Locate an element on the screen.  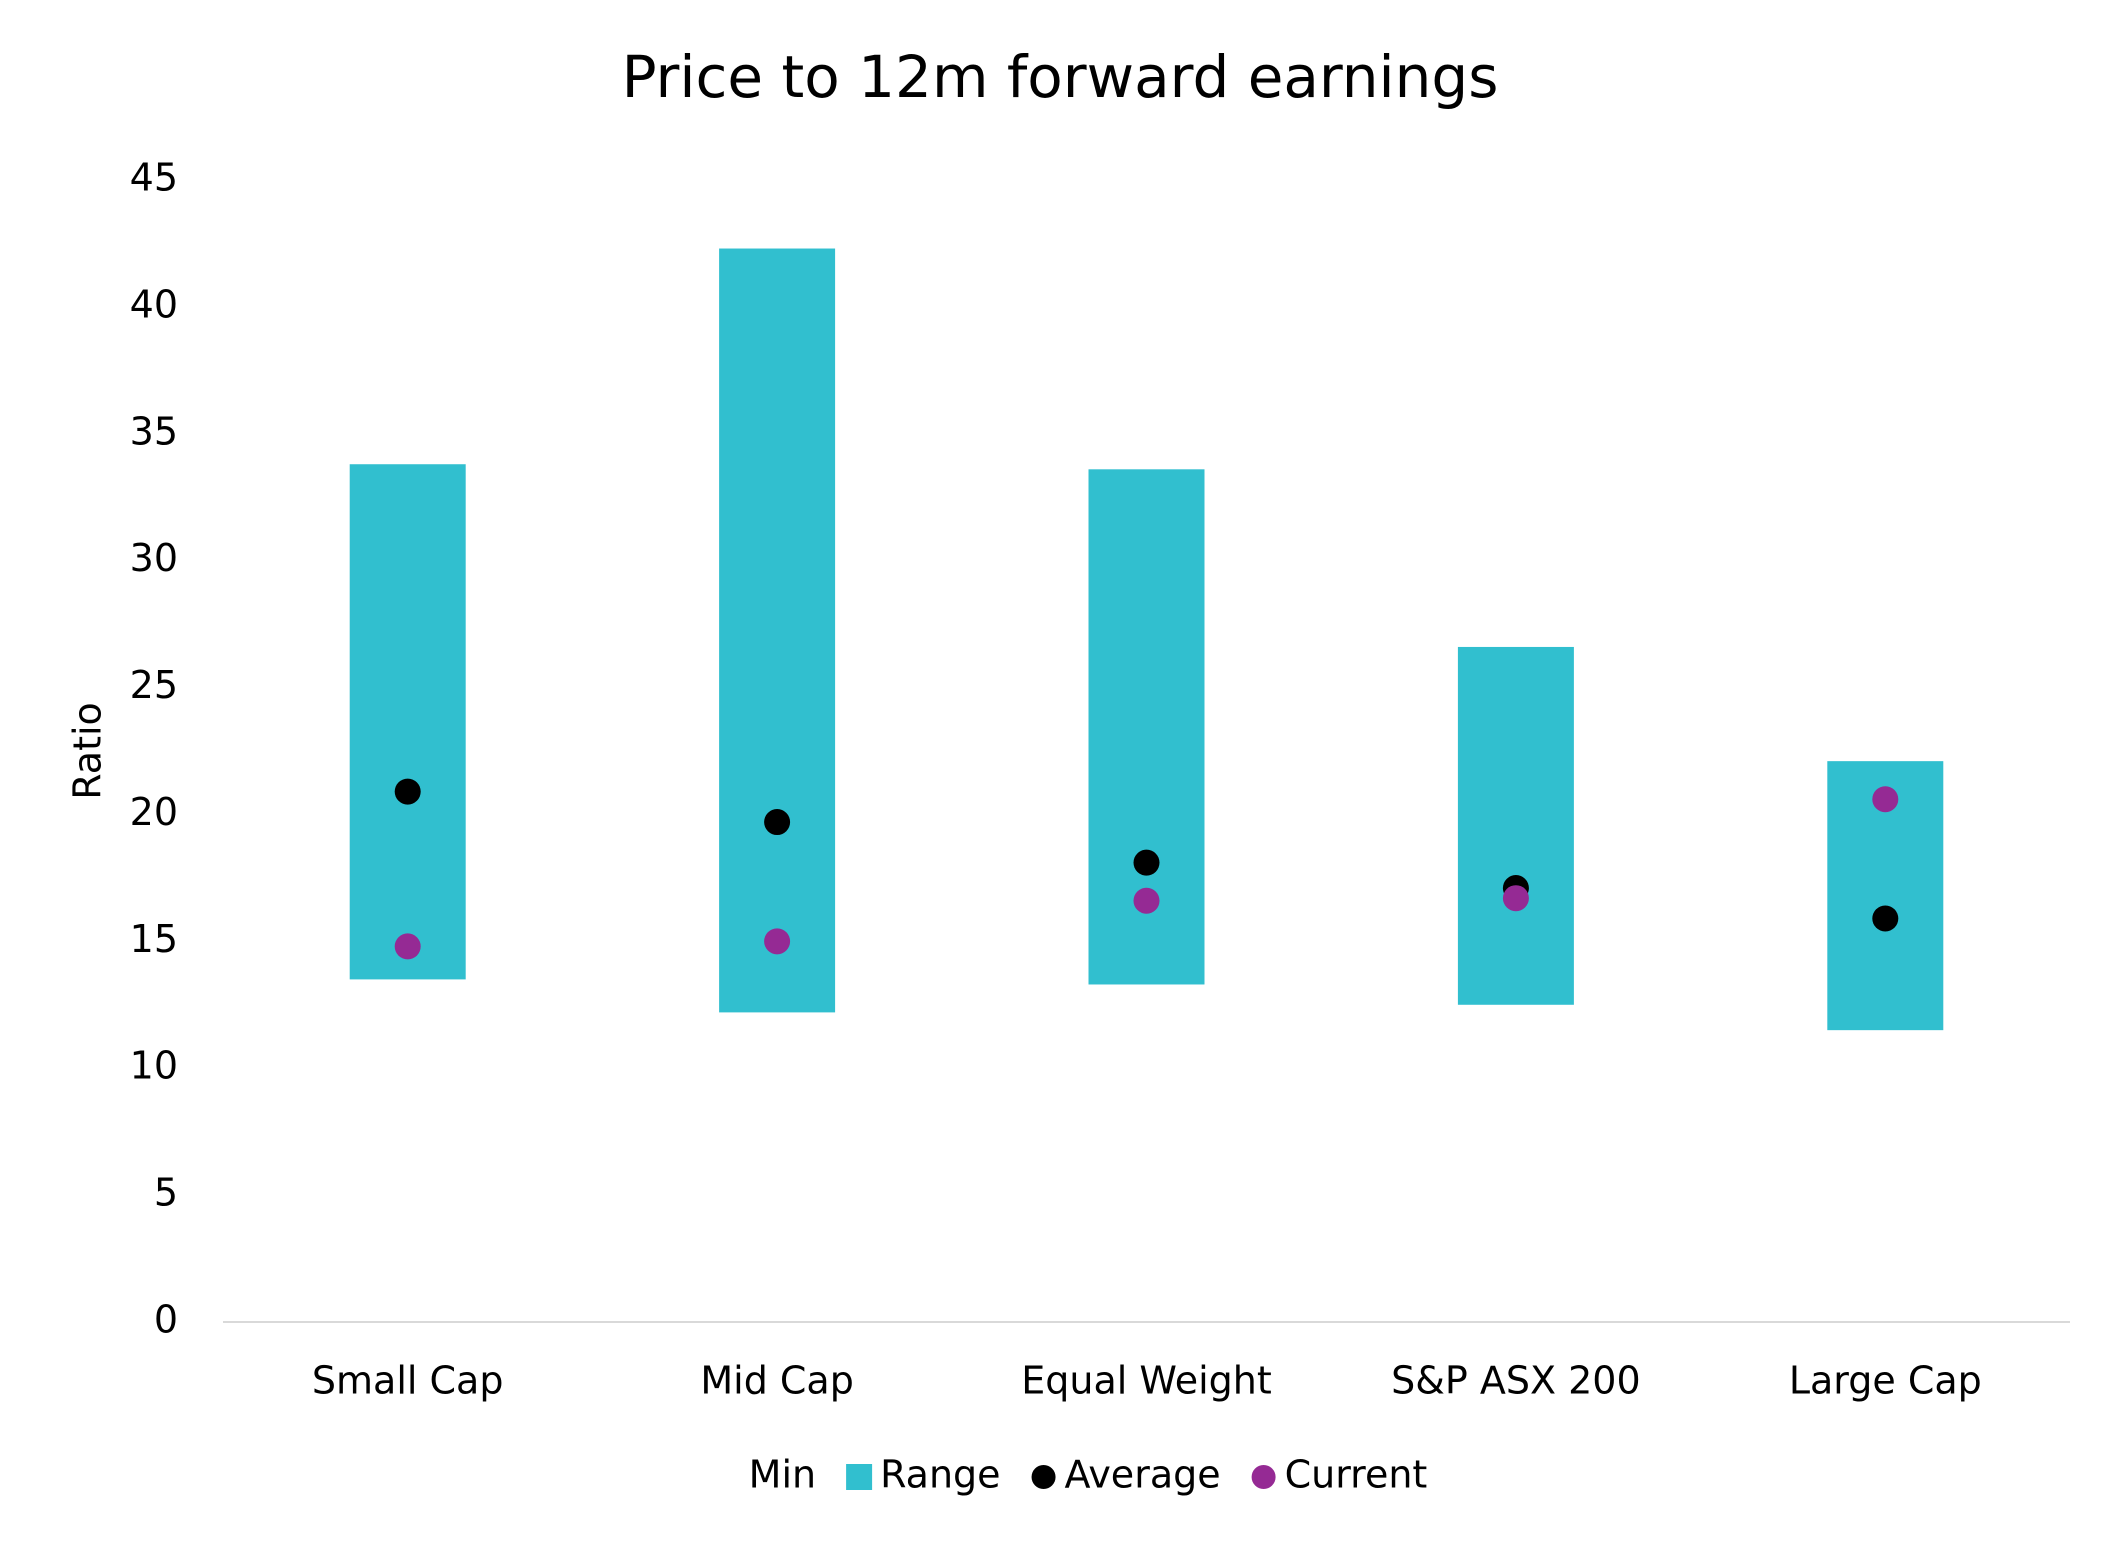
y-tick-label: 20 is located at coordinates (154, 812).